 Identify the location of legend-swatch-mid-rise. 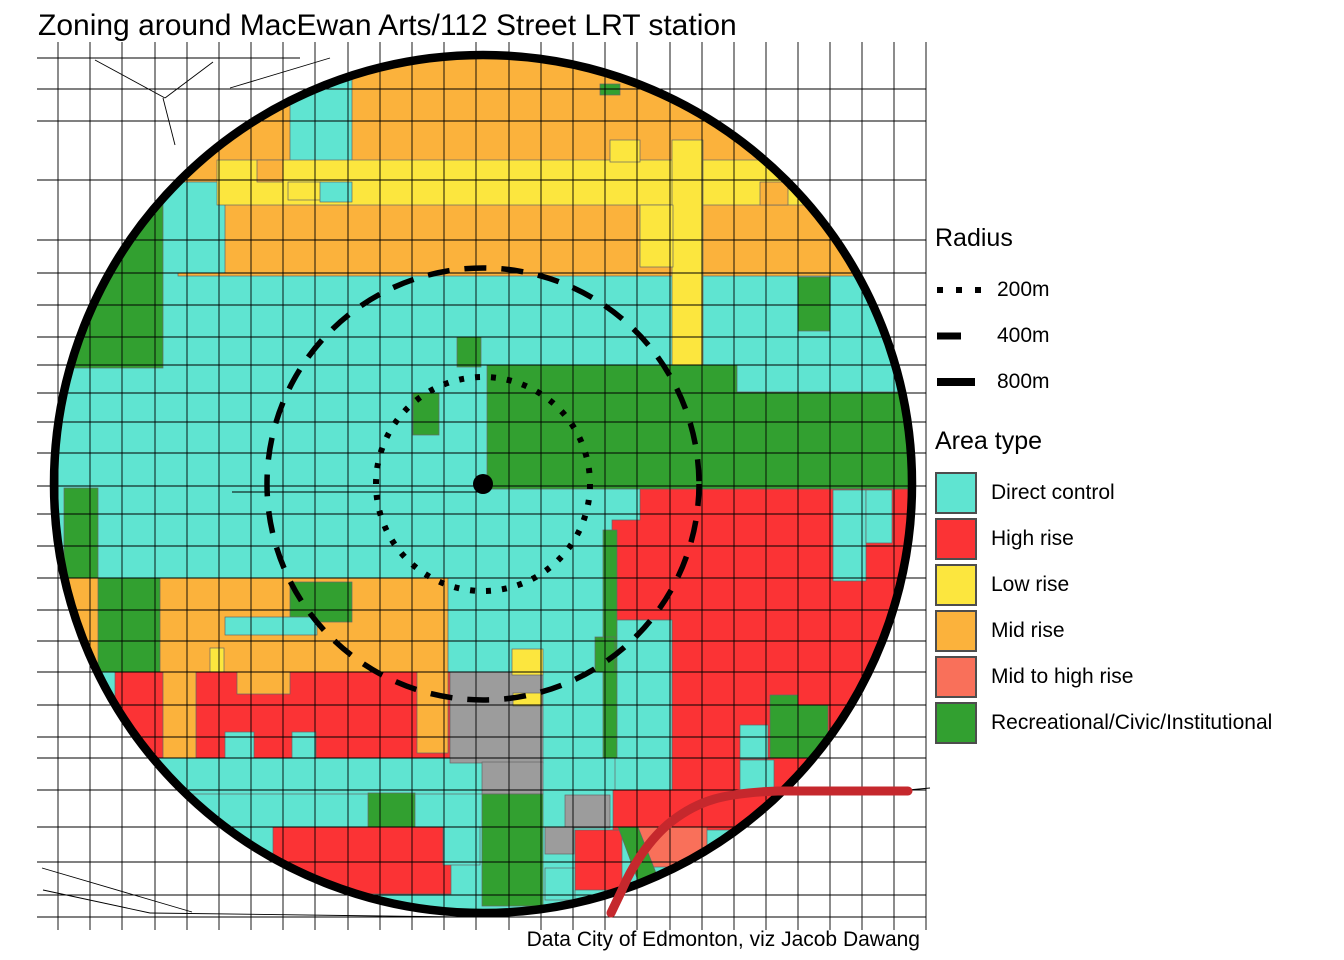
(956, 631).